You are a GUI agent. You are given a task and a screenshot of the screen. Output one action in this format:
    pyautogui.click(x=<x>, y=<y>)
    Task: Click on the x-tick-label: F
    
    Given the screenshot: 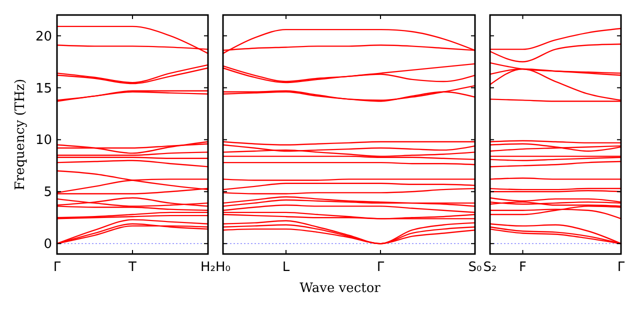 What is the action you would take?
    pyautogui.click(x=522, y=267)
    